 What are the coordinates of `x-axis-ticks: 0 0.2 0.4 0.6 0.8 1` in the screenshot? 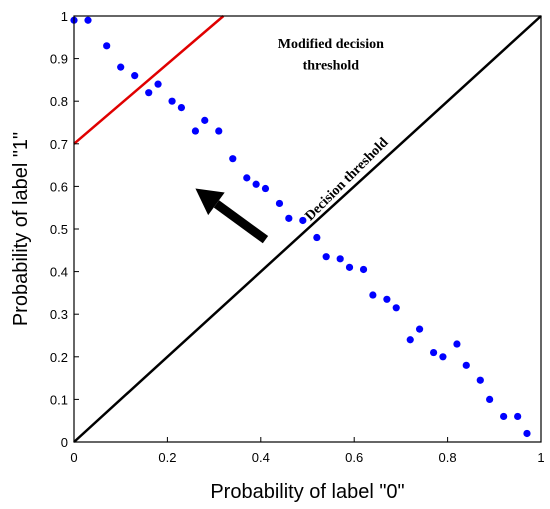 It's located at (307, 451).